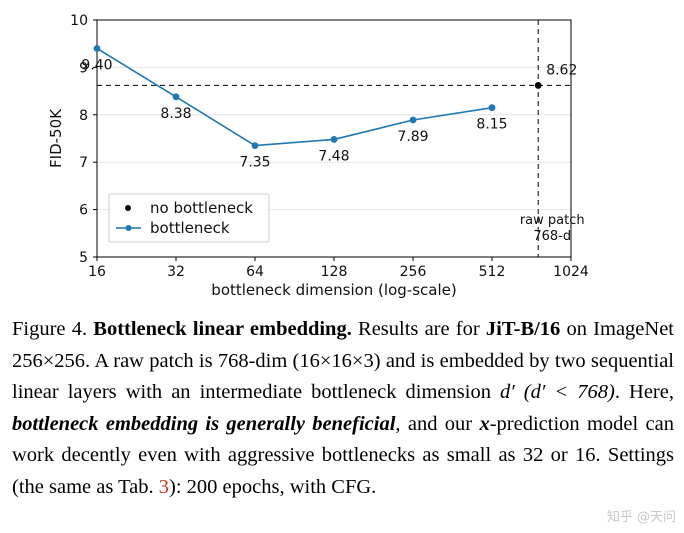 This screenshot has height=533, width=684. I want to click on data-point-no-bottleneck, so click(538, 85).